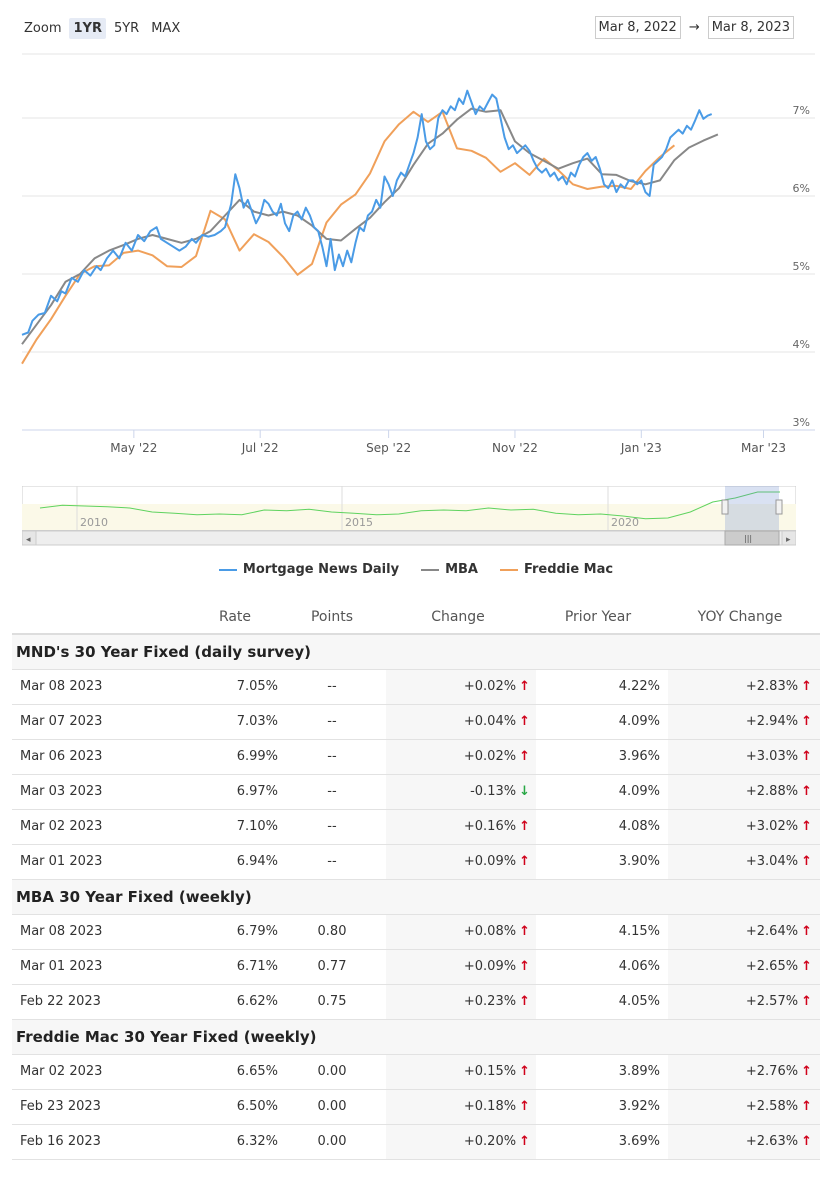 The image size is (832, 1200). What do you see at coordinates (235, 862) in the screenshot?
I see `rate-cell: 6.94%` at bounding box center [235, 862].